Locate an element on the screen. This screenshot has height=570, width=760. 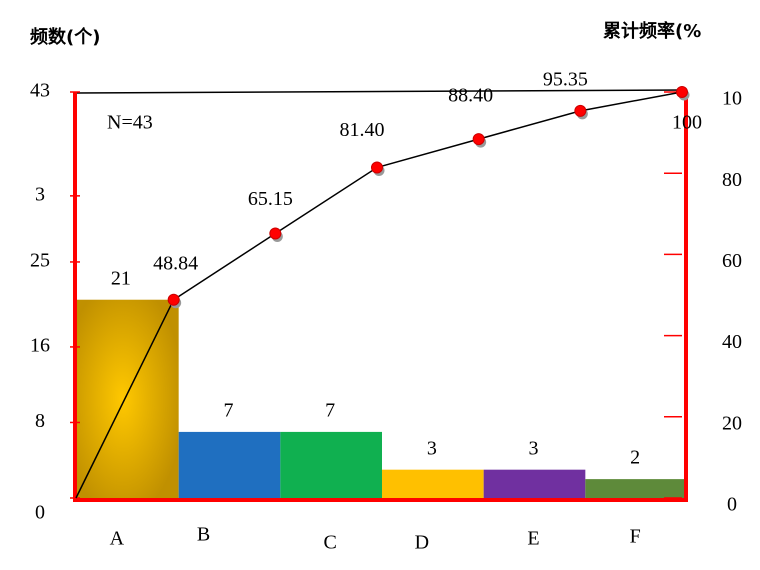
y2-tick-label: 40 is located at coordinates (732, 342).